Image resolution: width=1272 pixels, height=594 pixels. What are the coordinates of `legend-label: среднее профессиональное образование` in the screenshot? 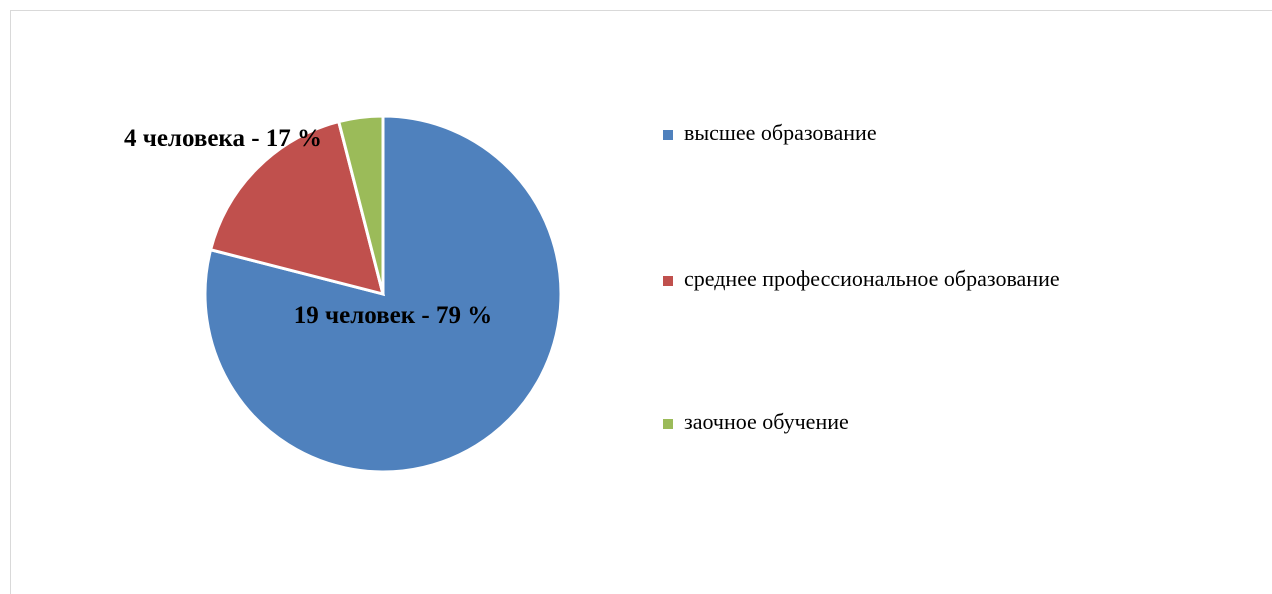 It's located at (872, 278).